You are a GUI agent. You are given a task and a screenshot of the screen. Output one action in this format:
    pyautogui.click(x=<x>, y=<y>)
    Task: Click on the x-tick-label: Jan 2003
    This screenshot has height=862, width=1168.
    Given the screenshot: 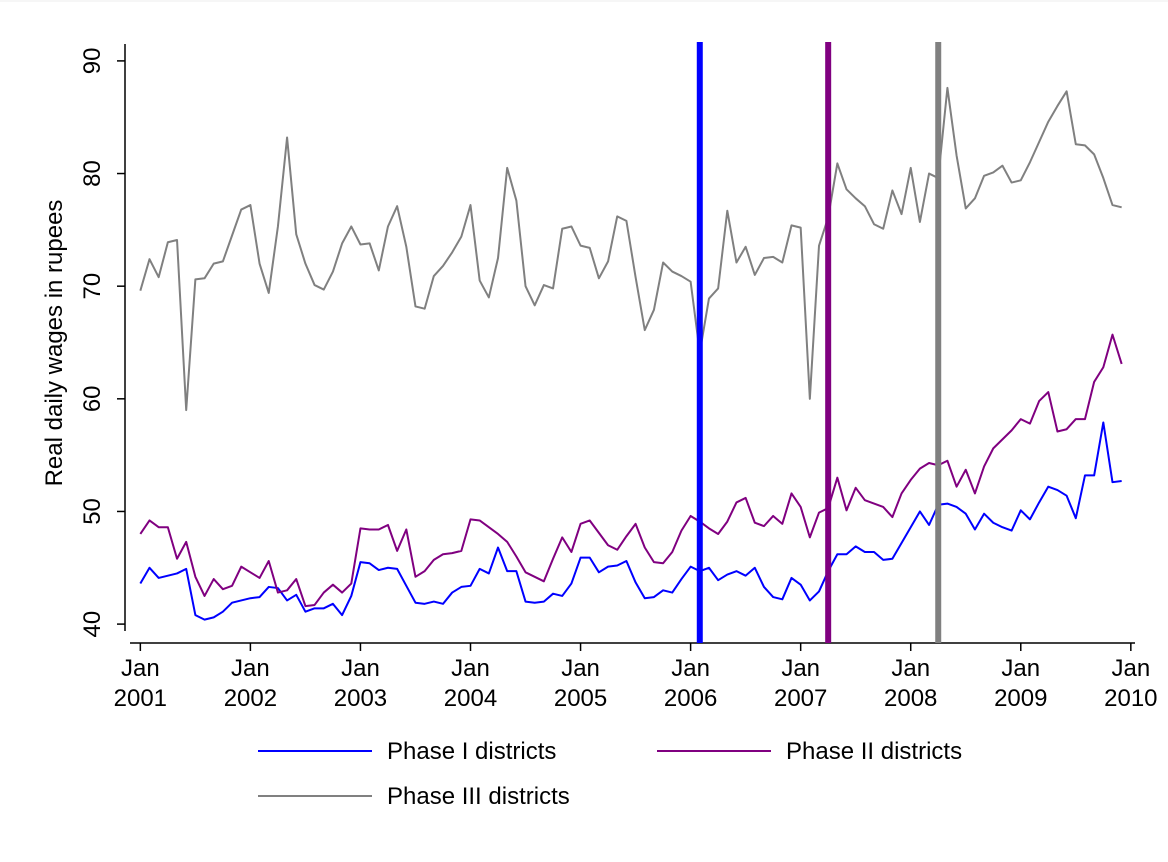 What is the action you would take?
    pyautogui.click(x=360, y=683)
    